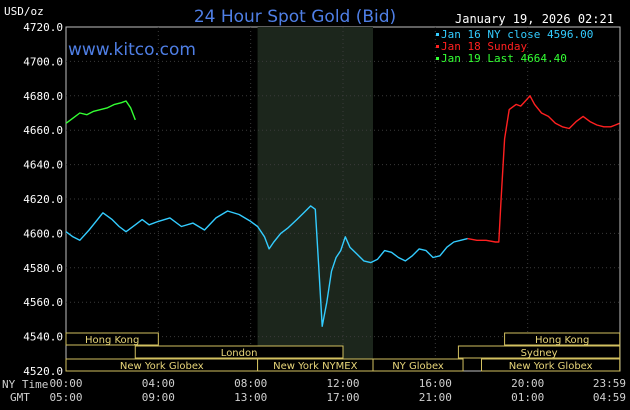 Image resolution: width=630 pixels, height=410 pixels. What do you see at coordinates (43, 302) in the screenshot?
I see `y-tick-label: 4560.0` at bounding box center [43, 302].